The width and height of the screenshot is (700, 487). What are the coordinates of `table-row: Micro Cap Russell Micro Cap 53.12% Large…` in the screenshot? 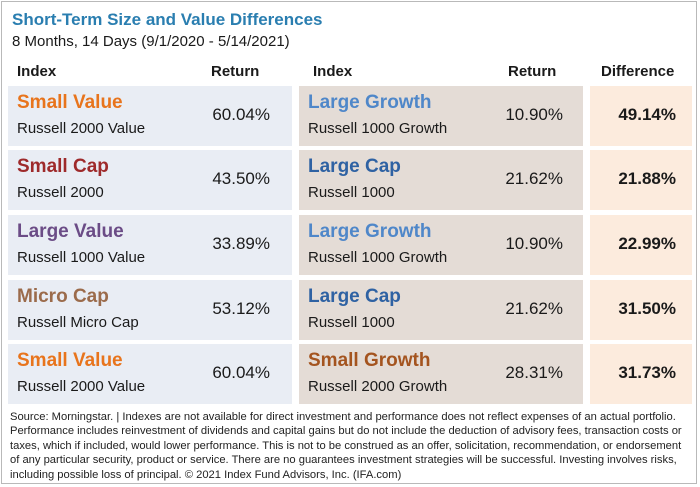 It's located at (350, 310).